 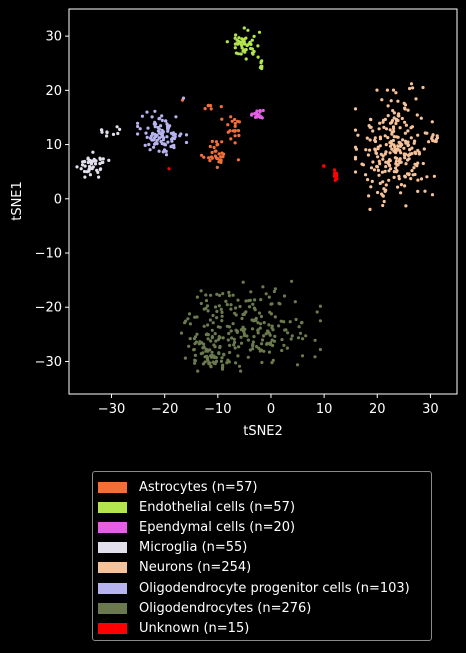 I want to click on legend-label: Oligodendrocyte progenitor cells (n=103), so click(x=274, y=588).